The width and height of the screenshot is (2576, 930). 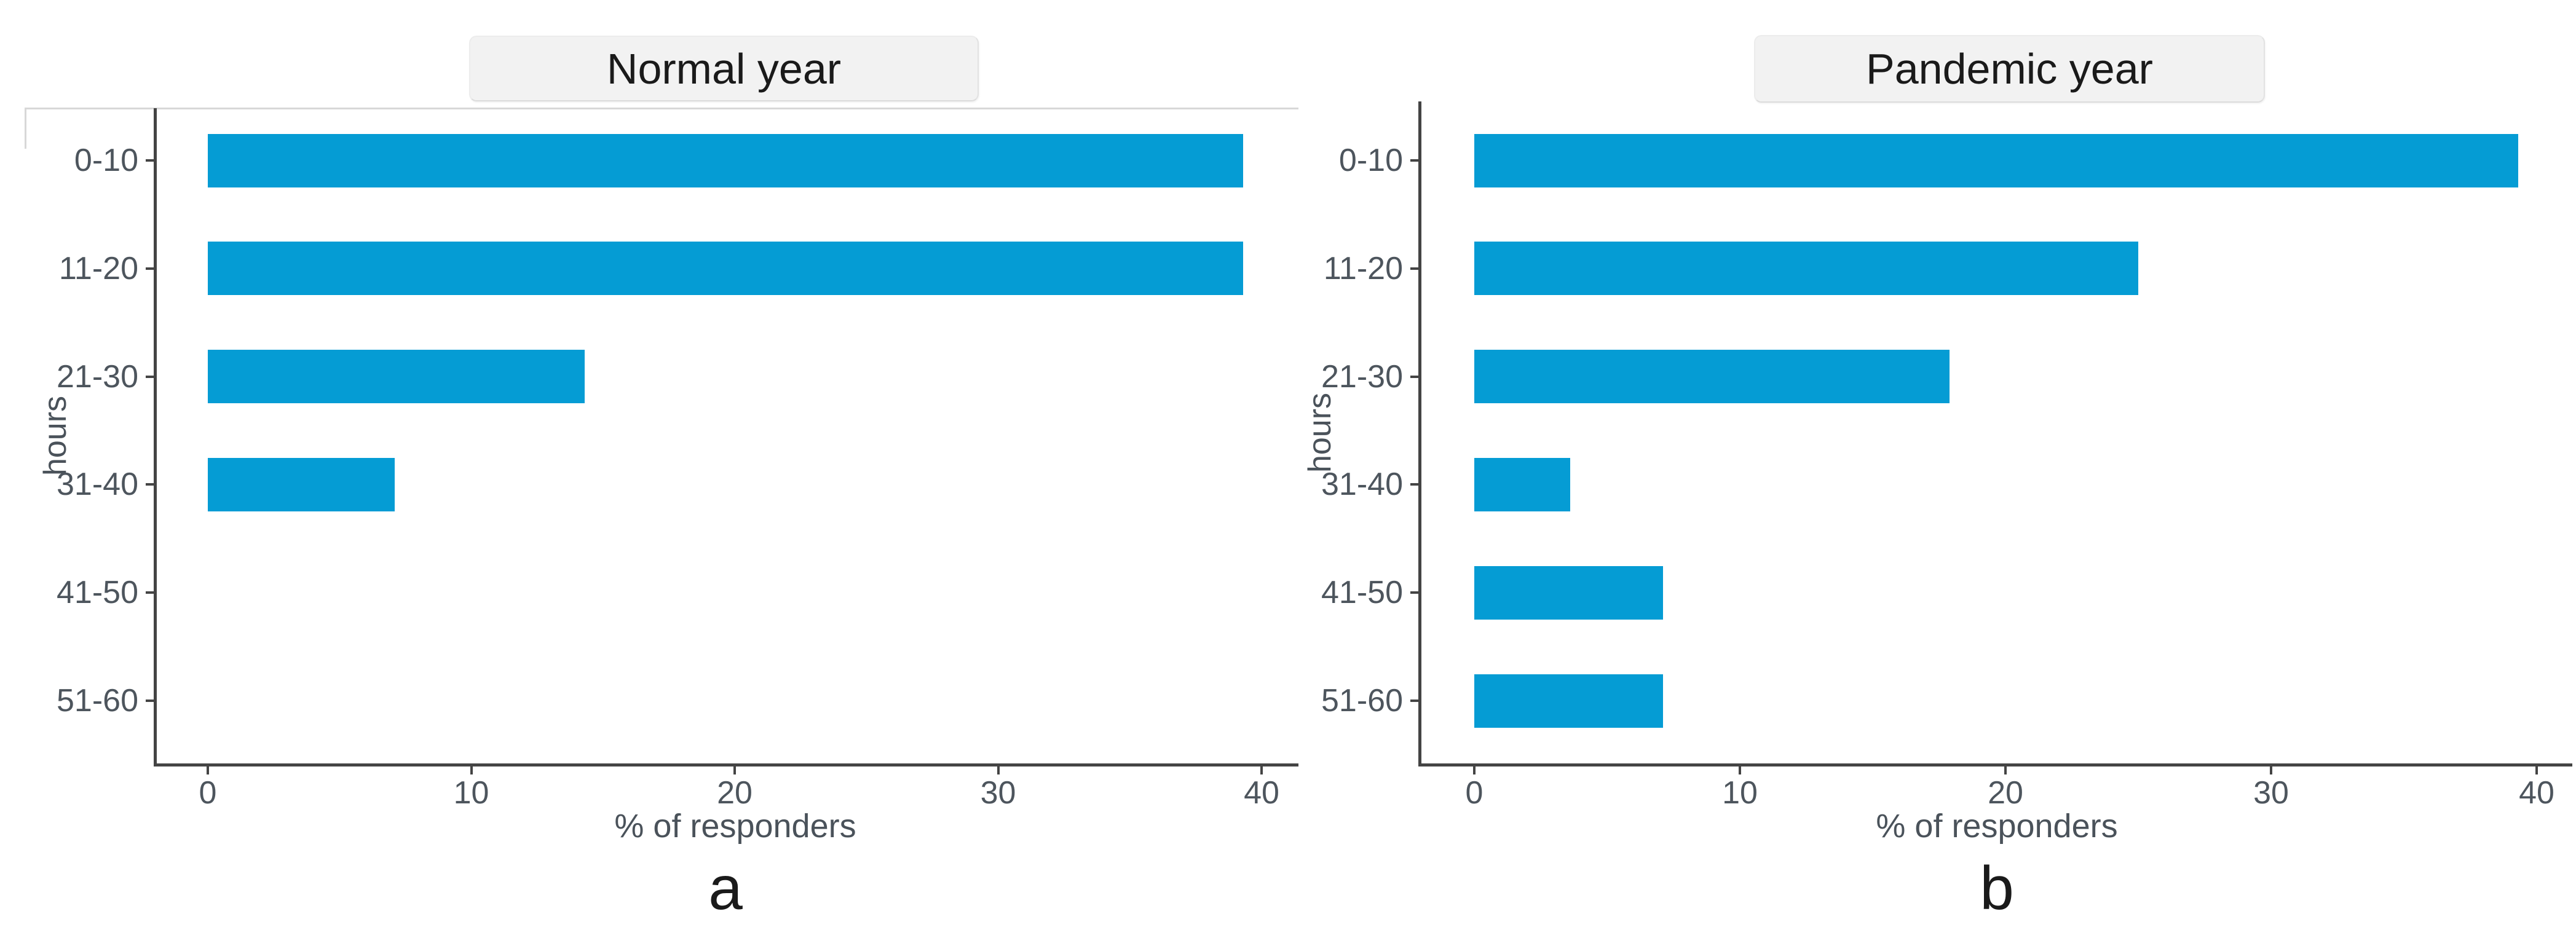 I want to click on x-axis-title-responders-a: % of responders, so click(x=735, y=827).